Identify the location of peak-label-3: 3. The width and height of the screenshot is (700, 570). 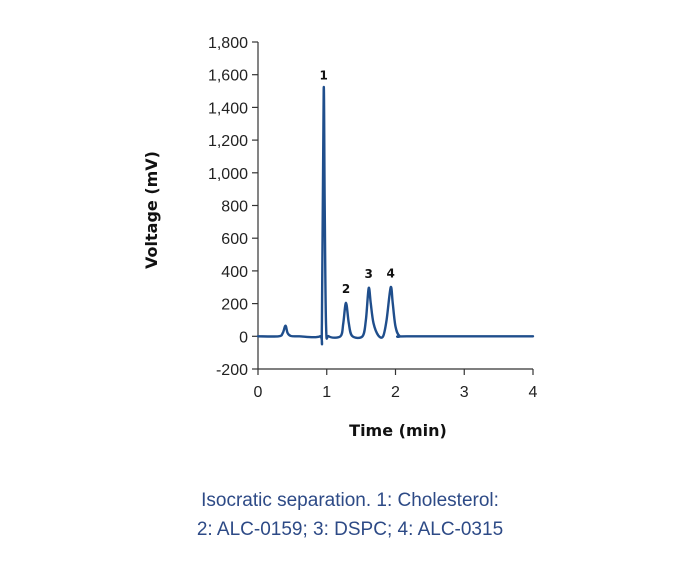
(369, 274).